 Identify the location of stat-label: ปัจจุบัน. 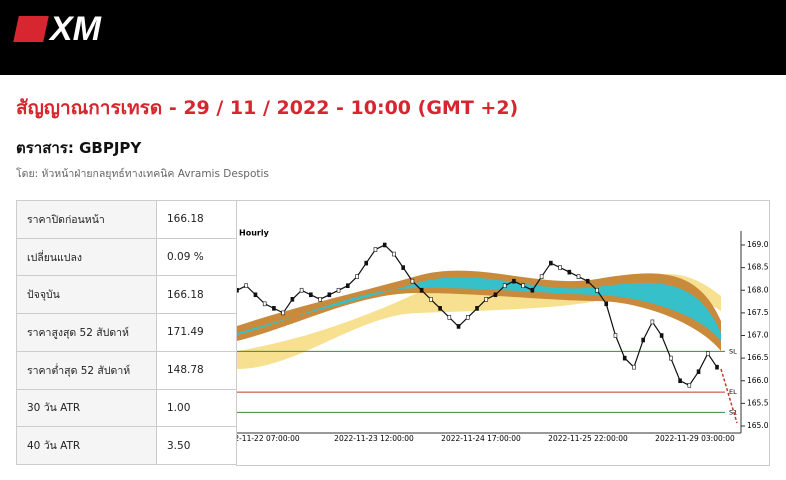
(86, 295).